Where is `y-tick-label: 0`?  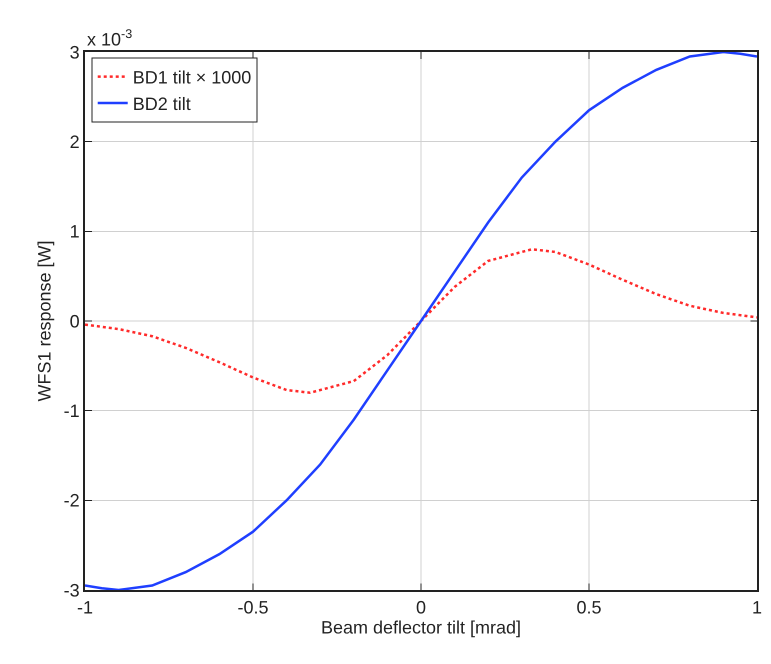
y-tick-label: 0 is located at coordinates (75, 321).